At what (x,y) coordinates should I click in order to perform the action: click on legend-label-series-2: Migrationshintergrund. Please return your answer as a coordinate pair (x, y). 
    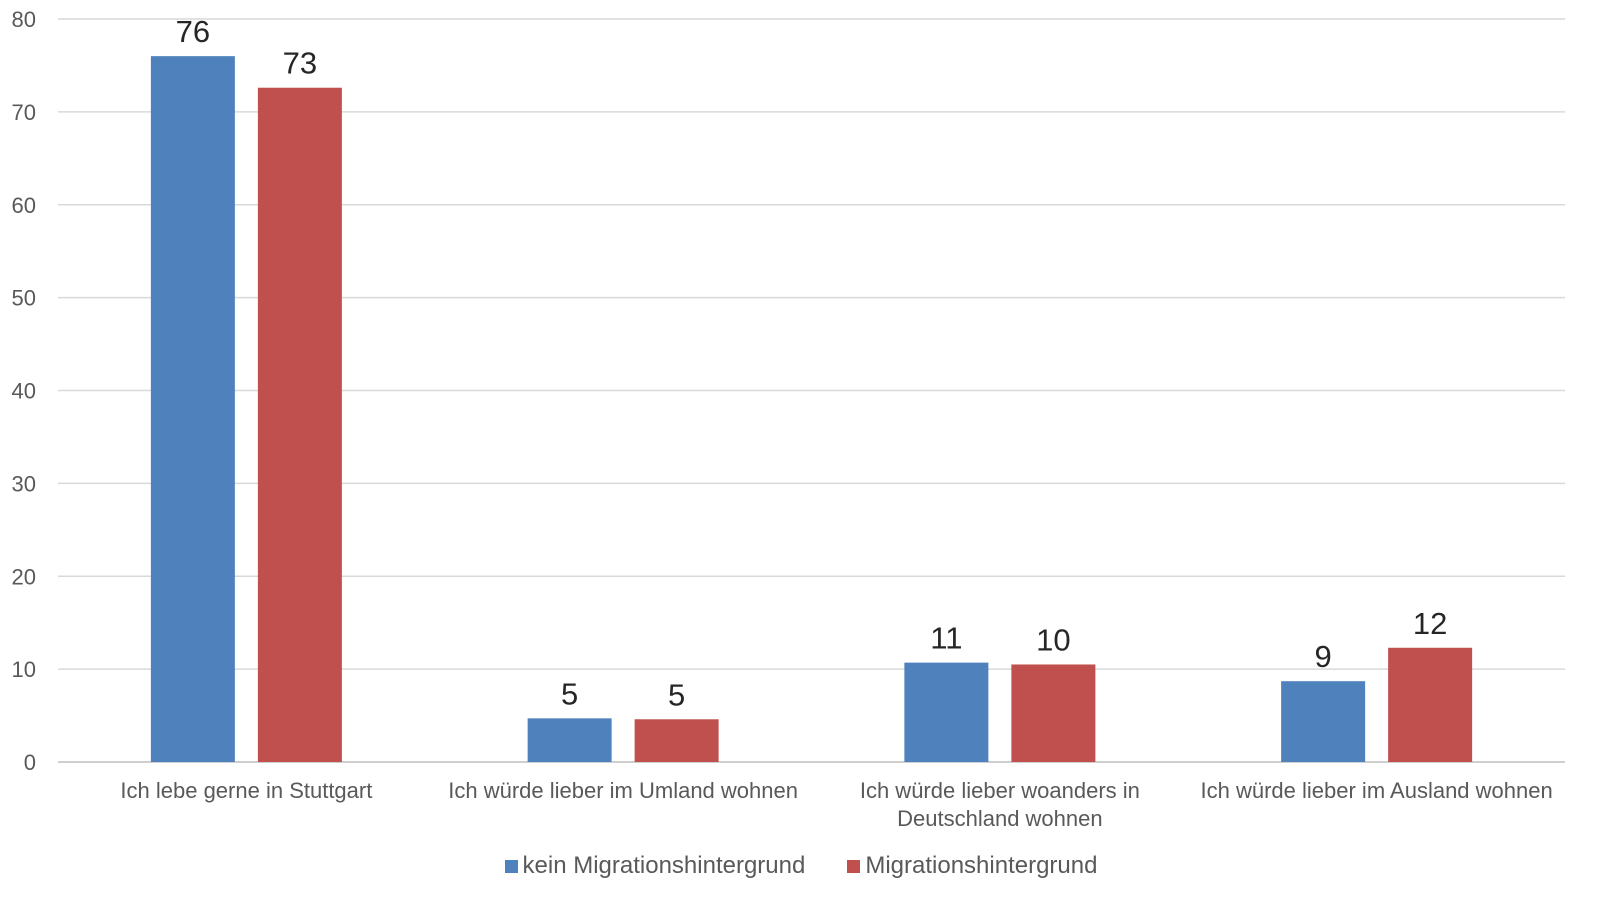
    Looking at the image, I should click on (981, 865).